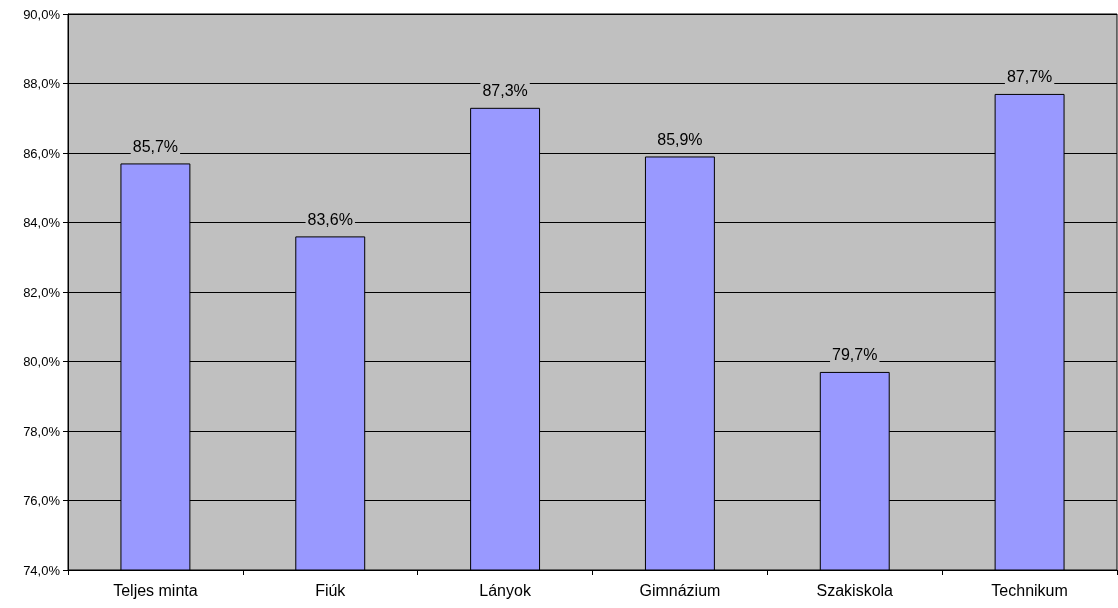 This screenshot has width=1118, height=608. Describe the element at coordinates (855, 590) in the screenshot. I see `x-tick-label: Szakiskola` at that location.